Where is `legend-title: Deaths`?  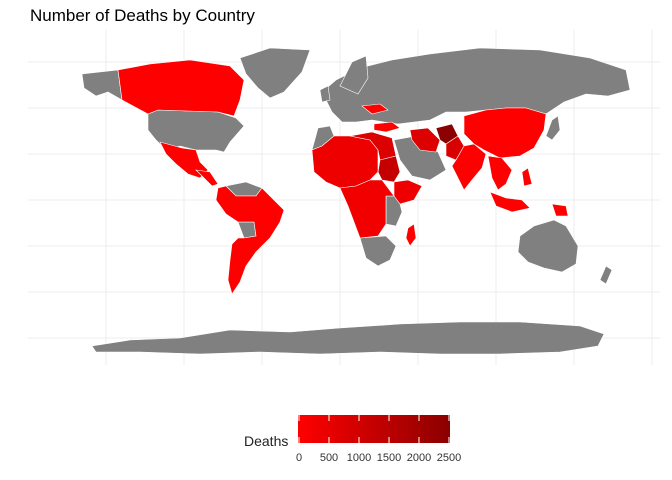
legend-title: Deaths is located at coordinates (266, 441).